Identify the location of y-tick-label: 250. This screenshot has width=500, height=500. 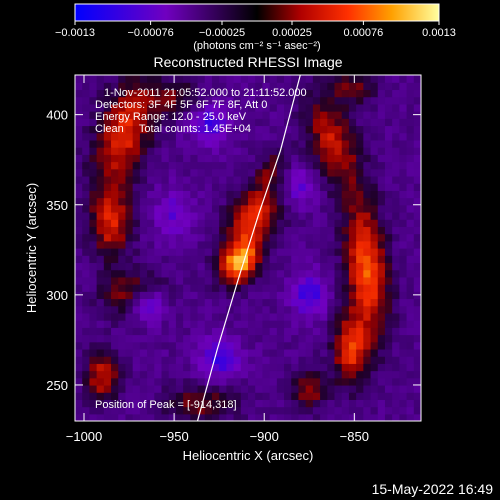
(57, 385).